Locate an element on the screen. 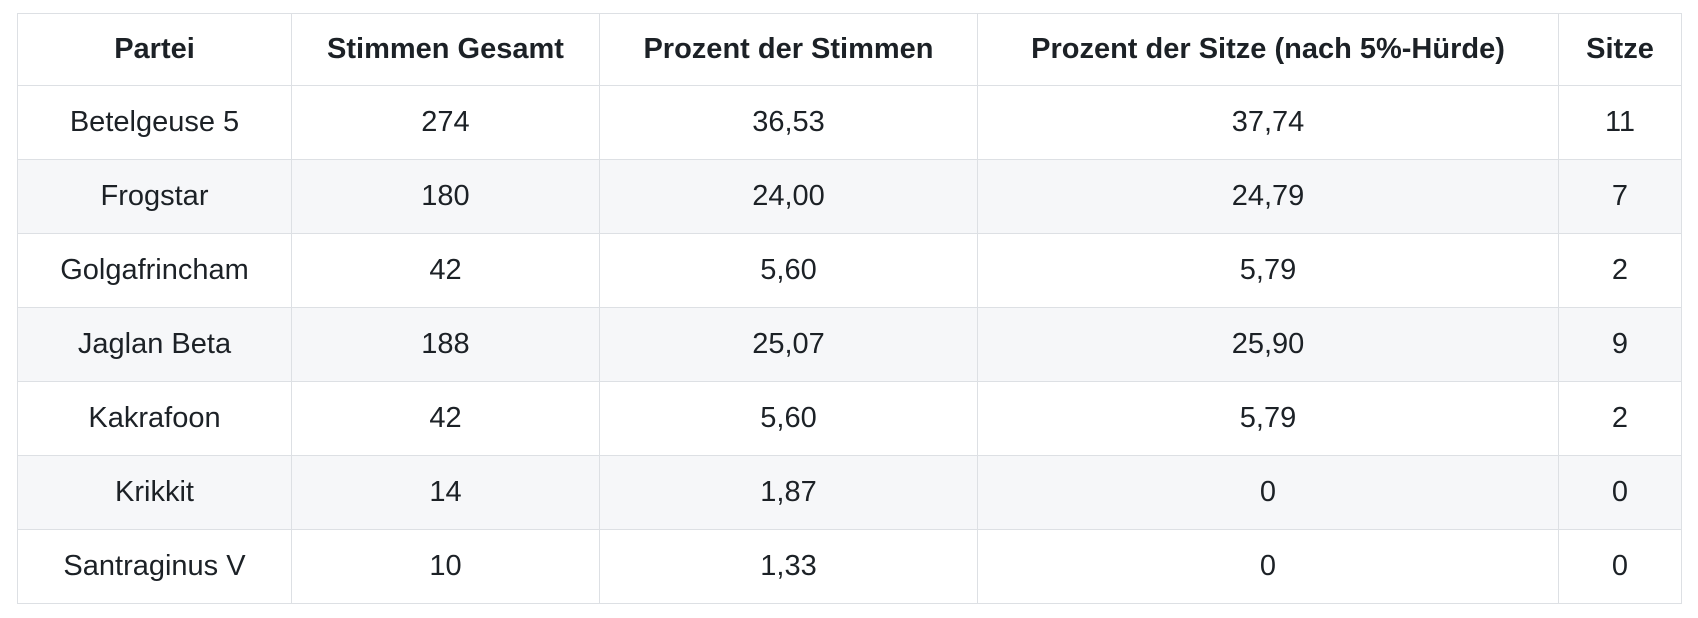 The width and height of the screenshot is (1698, 618). column-header-partei: Partei is located at coordinates (154, 49).